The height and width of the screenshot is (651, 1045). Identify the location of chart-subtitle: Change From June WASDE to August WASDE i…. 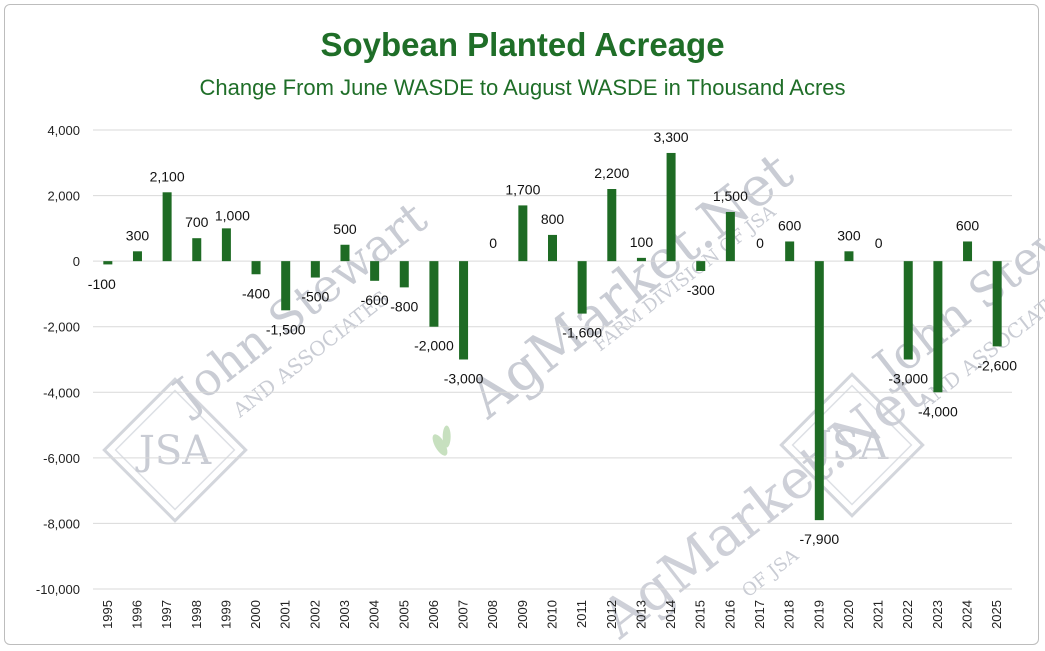
(522, 87).